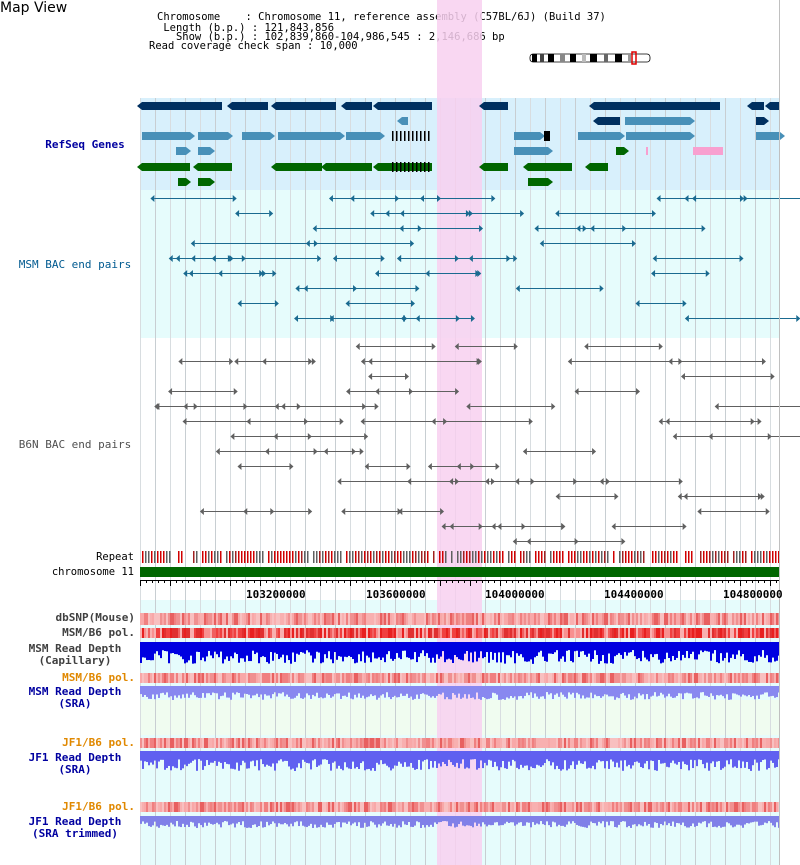 This screenshot has width=800, height=865. What do you see at coordinates (515, 594) in the screenshot?
I see `axis-tick-label: 104000000` at bounding box center [515, 594].